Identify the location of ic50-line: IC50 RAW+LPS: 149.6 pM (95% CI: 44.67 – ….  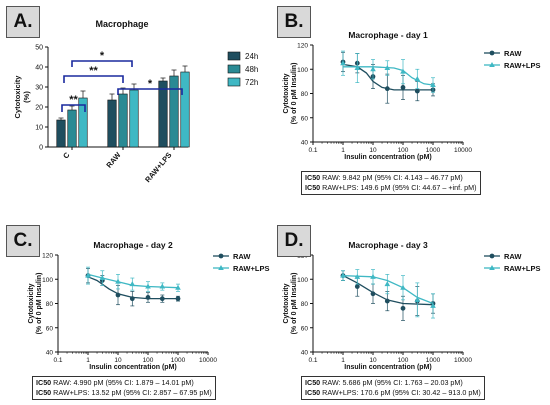
(391, 187).